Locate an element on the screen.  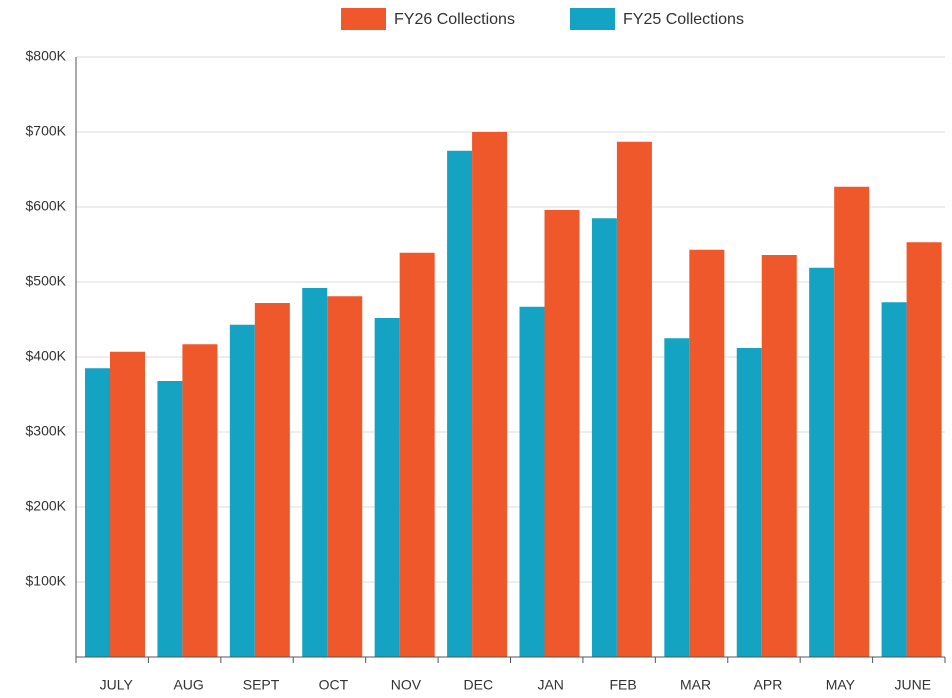
y-tick-label: $300K is located at coordinates (46, 431).